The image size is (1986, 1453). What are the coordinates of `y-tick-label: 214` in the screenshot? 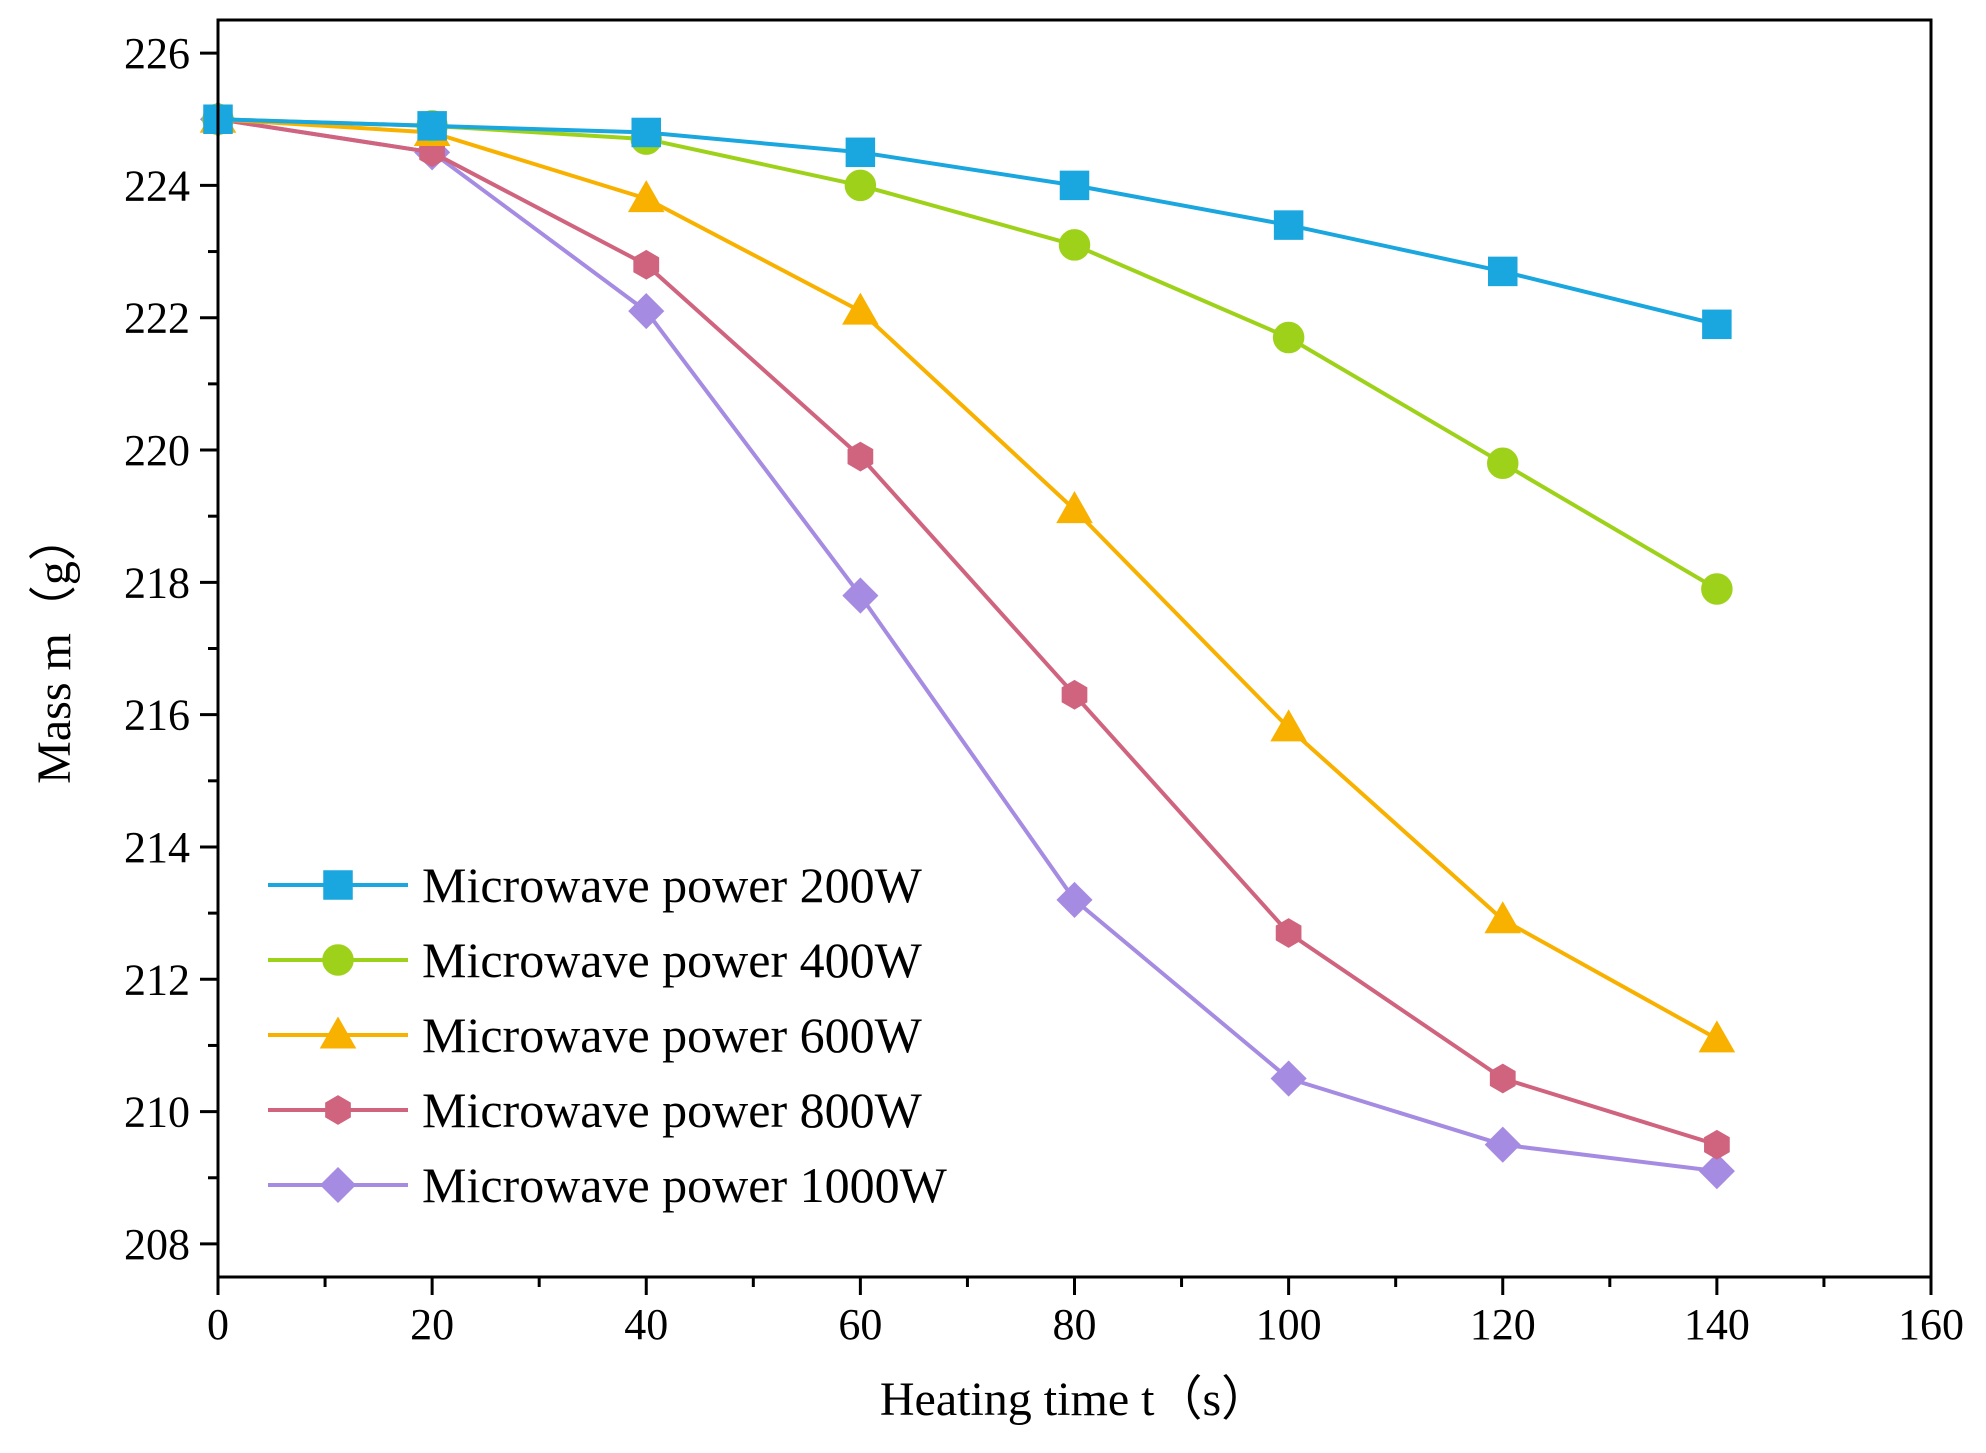 It's located at (157, 847).